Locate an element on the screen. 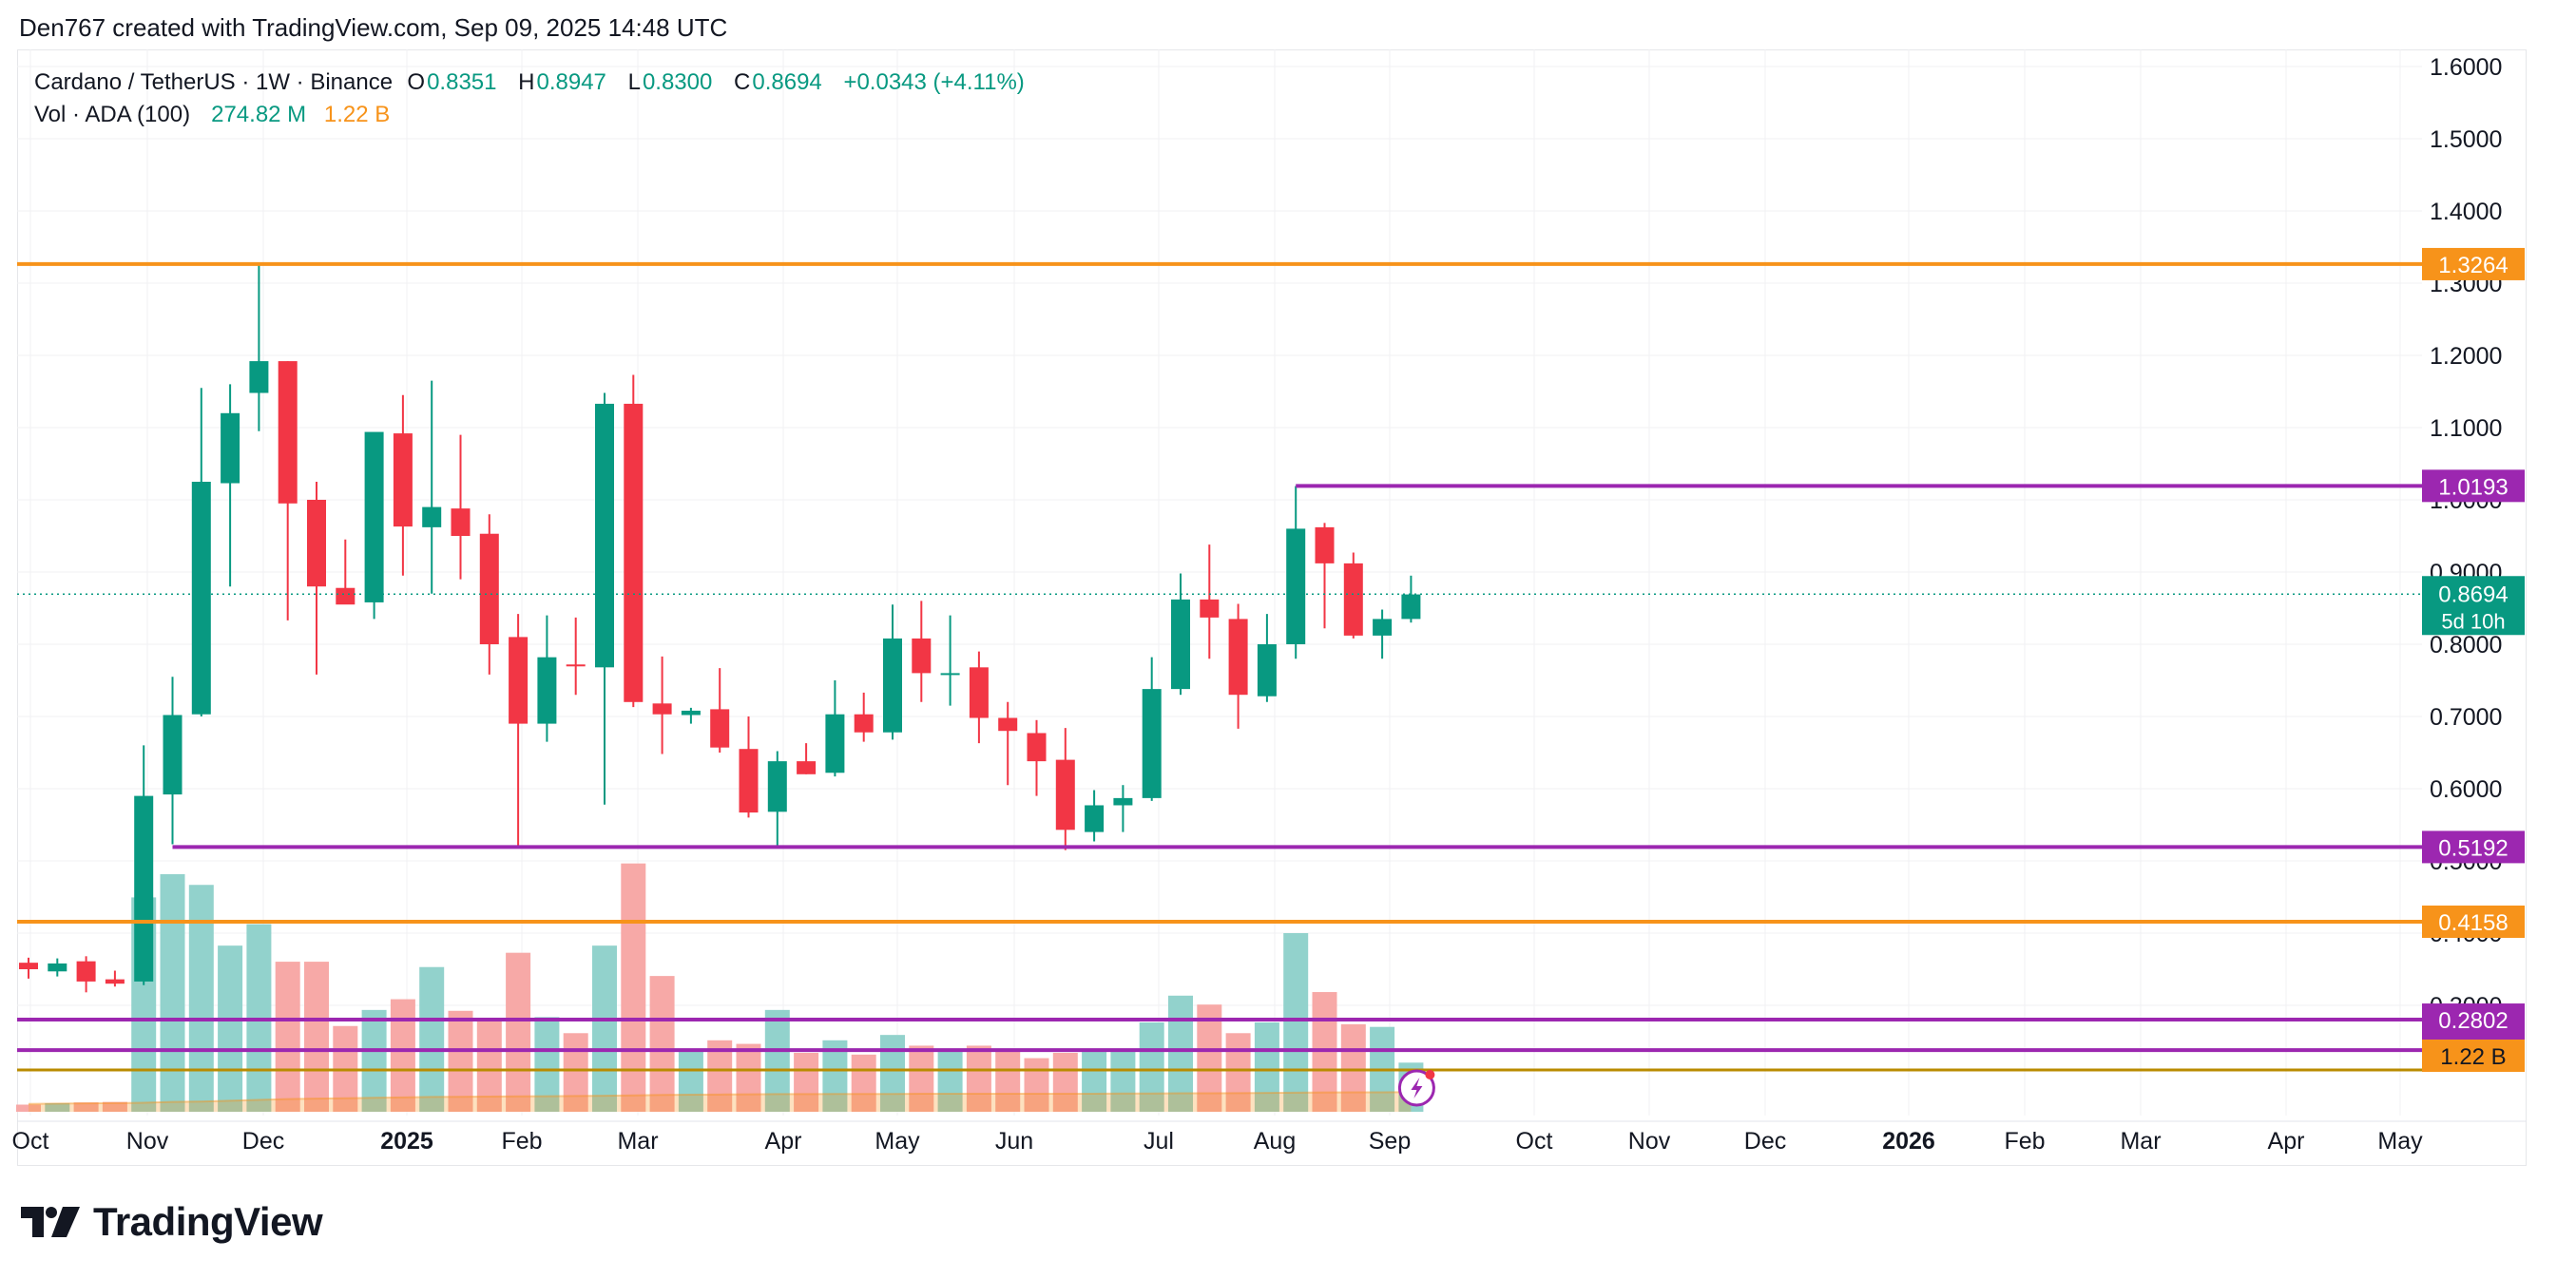  x-tick-label: Sep is located at coordinates (1390, 1141).